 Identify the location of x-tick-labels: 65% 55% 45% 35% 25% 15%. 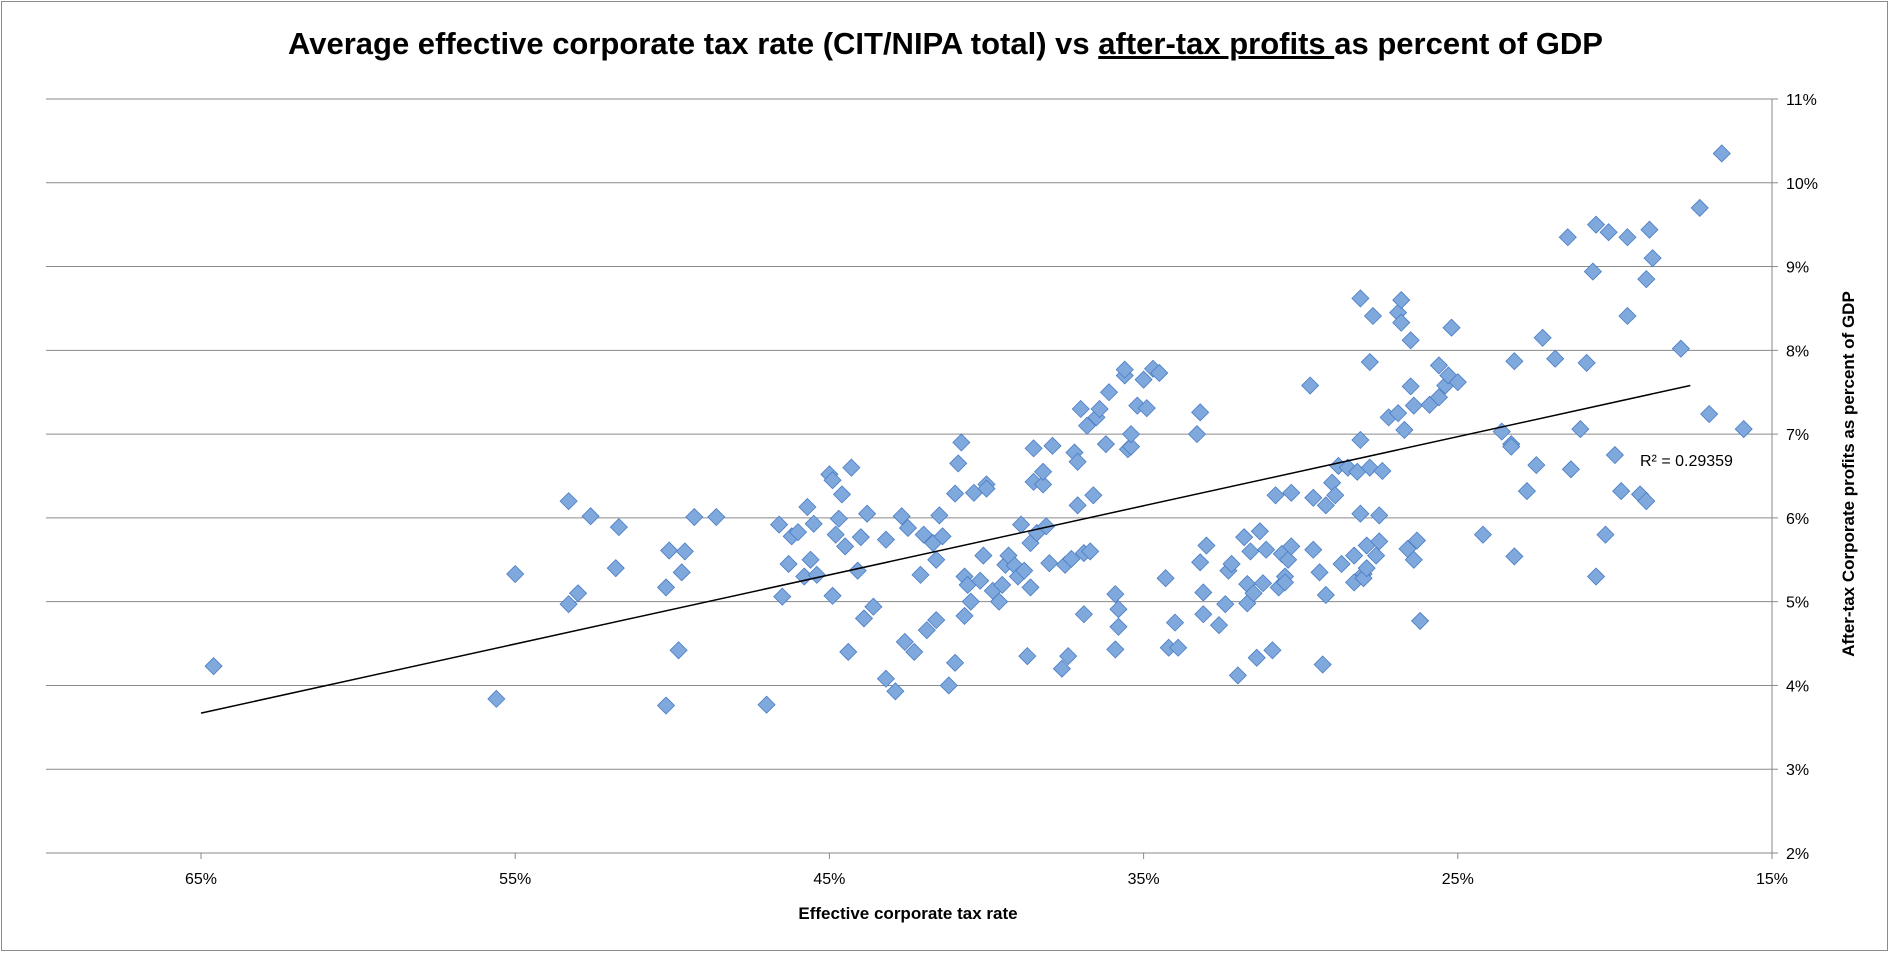
(986, 879).